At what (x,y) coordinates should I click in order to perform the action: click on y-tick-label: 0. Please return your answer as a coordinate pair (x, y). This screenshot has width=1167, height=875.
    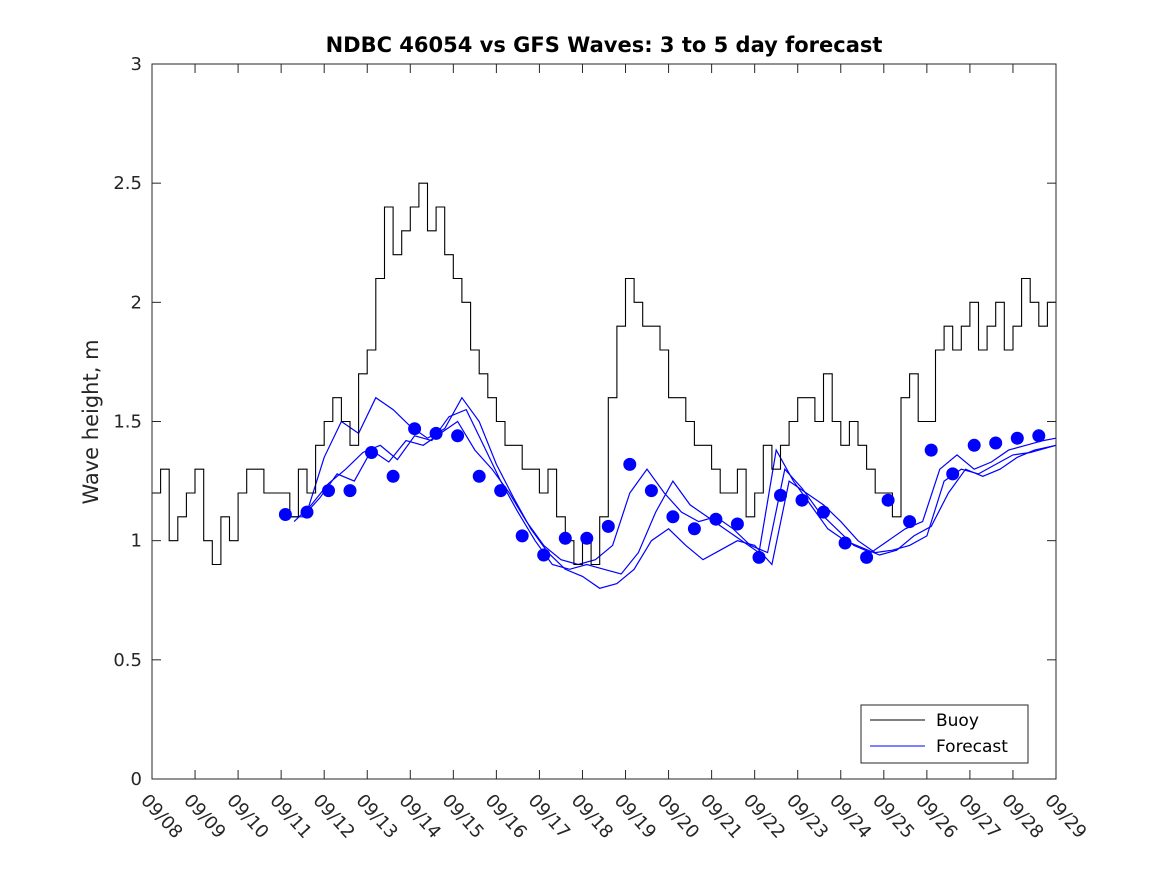
    Looking at the image, I should click on (136, 779).